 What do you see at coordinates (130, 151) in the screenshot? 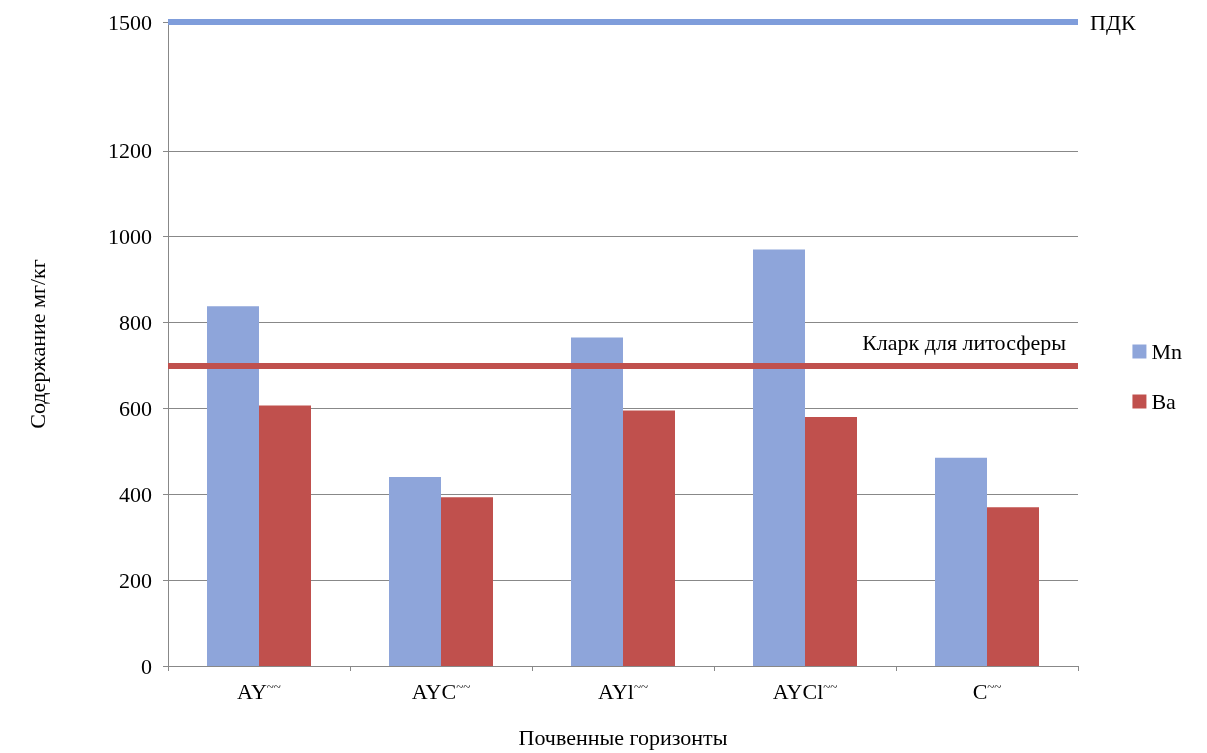
I see `y-tick-label: 1200` at bounding box center [130, 151].